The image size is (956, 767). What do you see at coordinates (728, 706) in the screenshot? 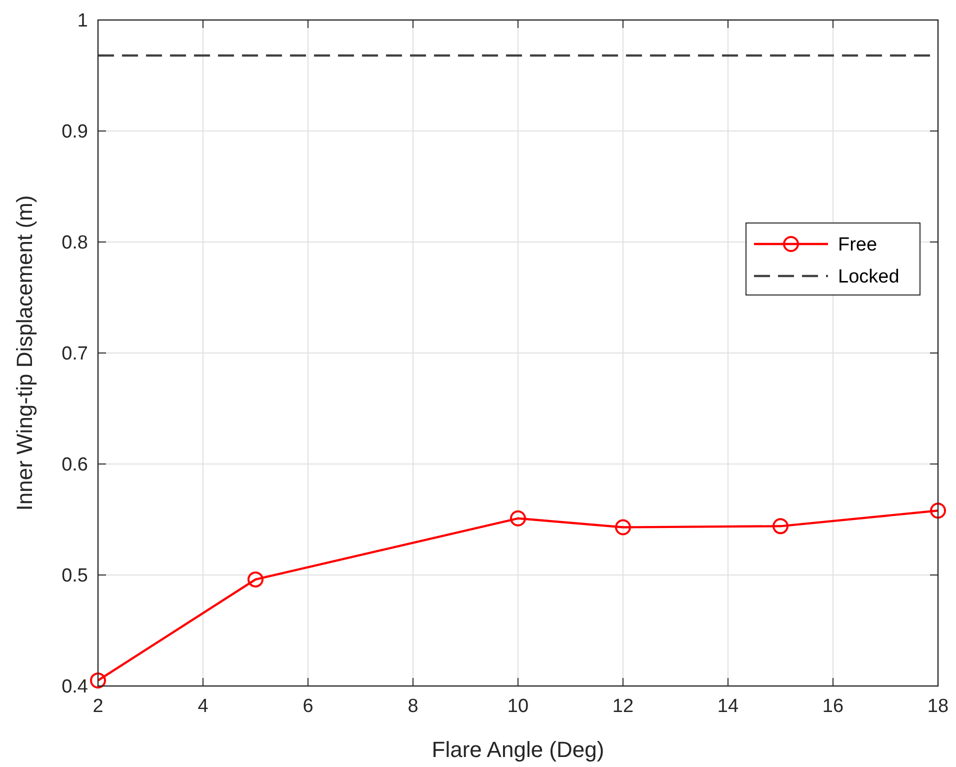
I see `x-tick-label: 14` at bounding box center [728, 706].